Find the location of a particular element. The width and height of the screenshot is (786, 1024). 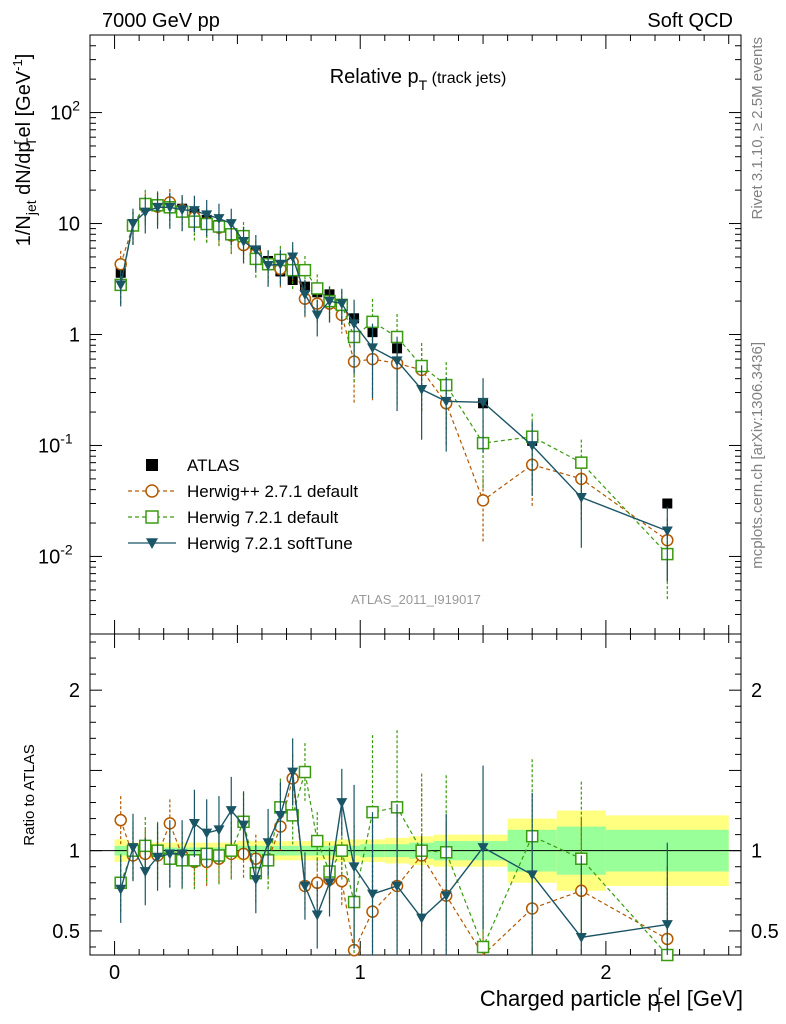

ratio-y-tick-label-left: 1 is located at coordinates (74, 852).